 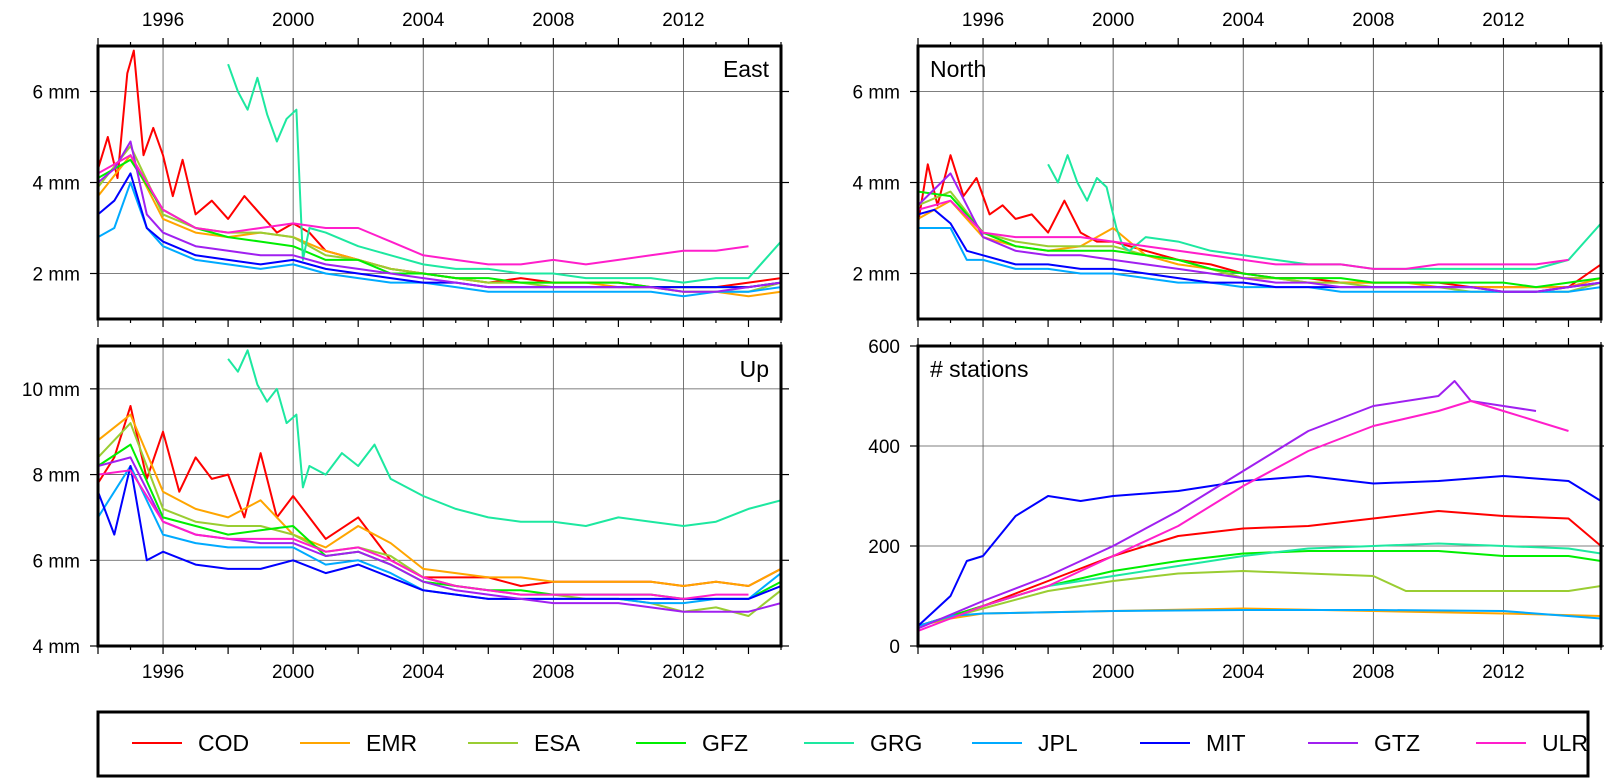 I want to click on y-tick-label: 200, so click(x=884, y=547).